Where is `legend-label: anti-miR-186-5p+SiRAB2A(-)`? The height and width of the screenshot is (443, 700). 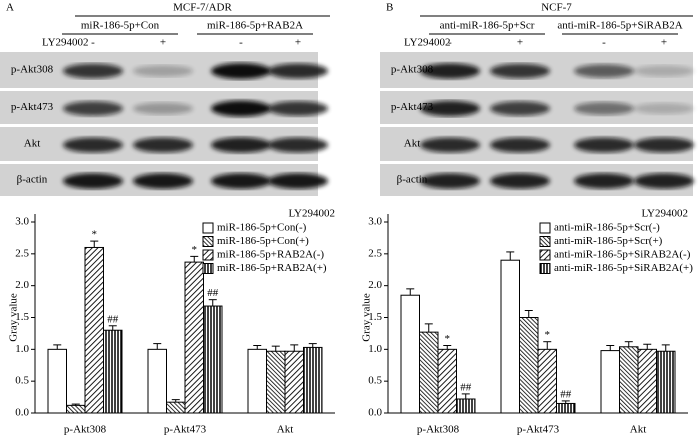 legend-label: anti-miR-186-5p+SiRAB2A(-) is located at coordinates (622, 255).